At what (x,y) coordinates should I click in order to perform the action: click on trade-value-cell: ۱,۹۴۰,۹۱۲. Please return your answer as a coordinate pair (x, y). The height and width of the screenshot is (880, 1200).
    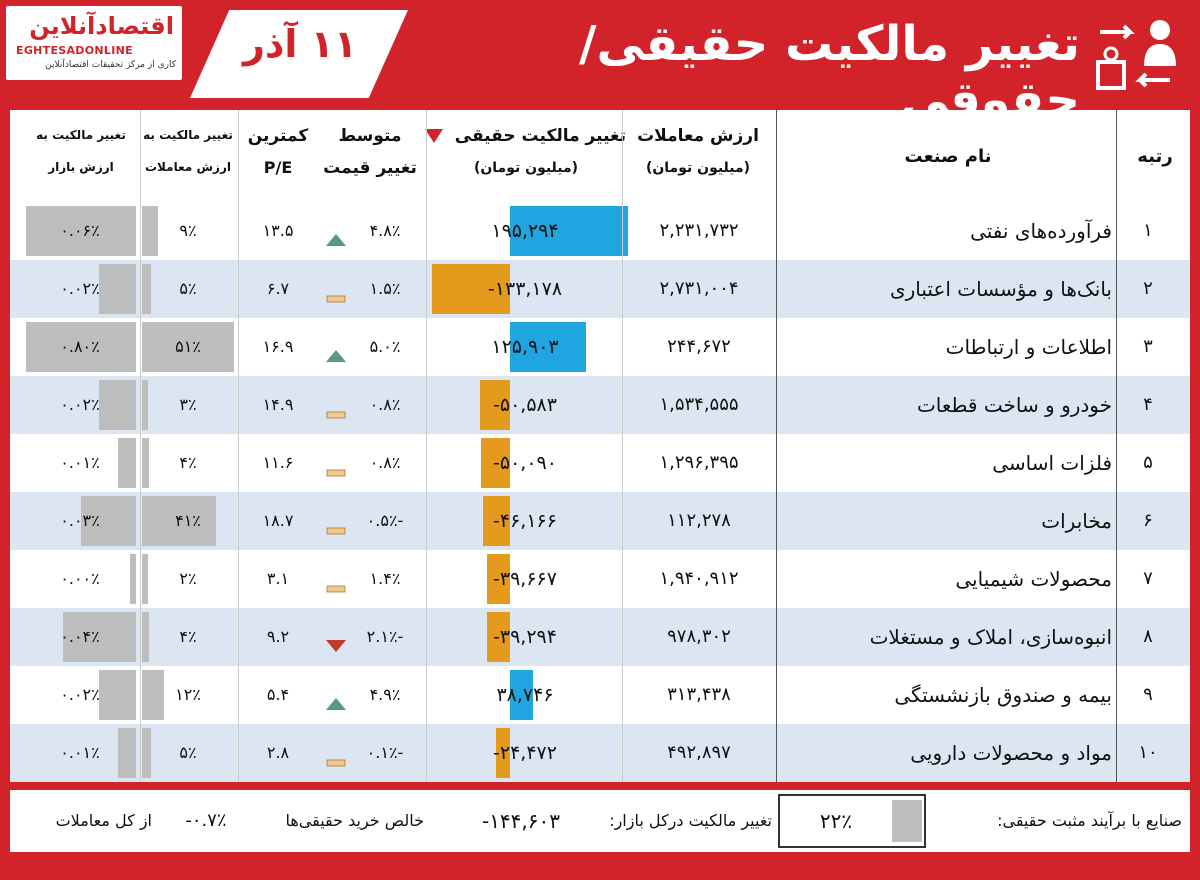
    Looking at the image, I should click on (699, 578).